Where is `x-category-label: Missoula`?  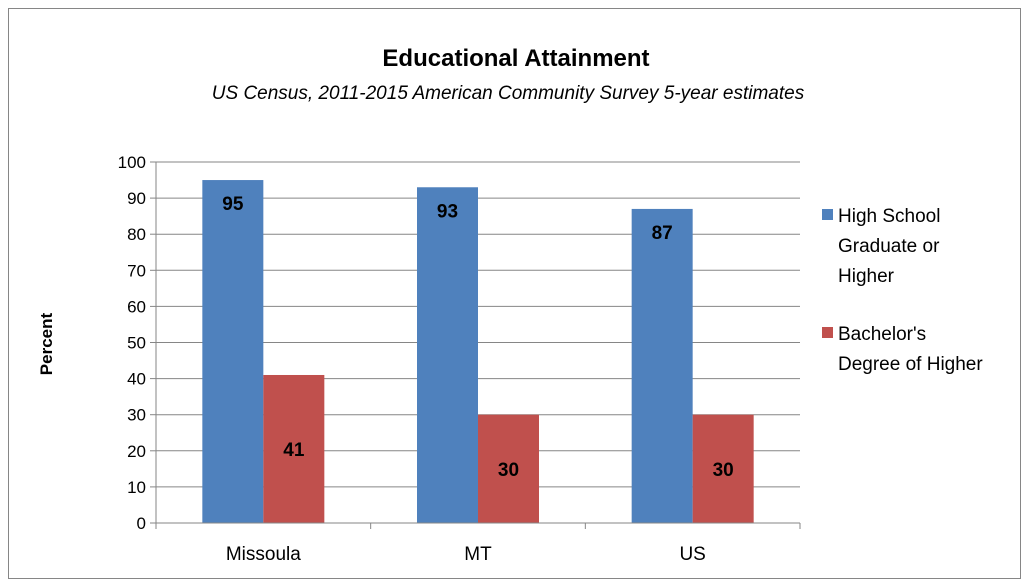 x-category-label: Missoula is located at coordinates (263, 554).